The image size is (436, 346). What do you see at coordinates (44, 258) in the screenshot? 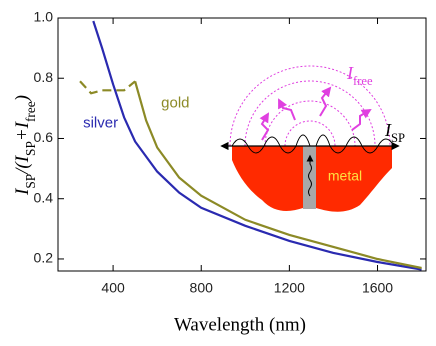
I see `y-tick-label: 0.2` at bounding box center [44, 258].